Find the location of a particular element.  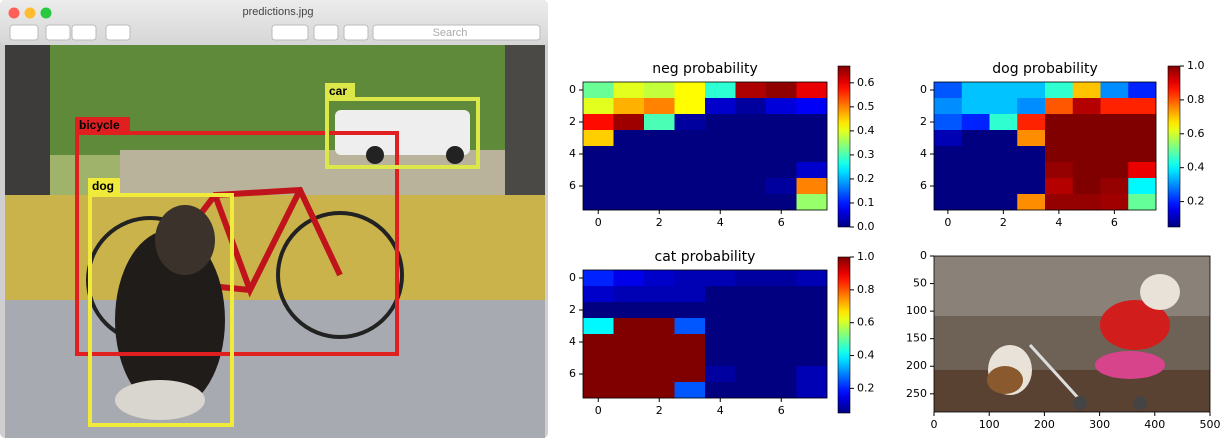

close-button is located at coordinates (14, 13).